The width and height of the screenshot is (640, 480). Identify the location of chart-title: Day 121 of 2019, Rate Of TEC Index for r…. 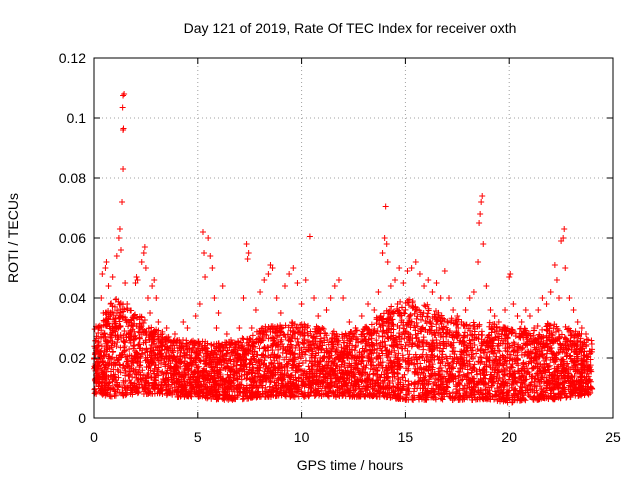
(350, 28).